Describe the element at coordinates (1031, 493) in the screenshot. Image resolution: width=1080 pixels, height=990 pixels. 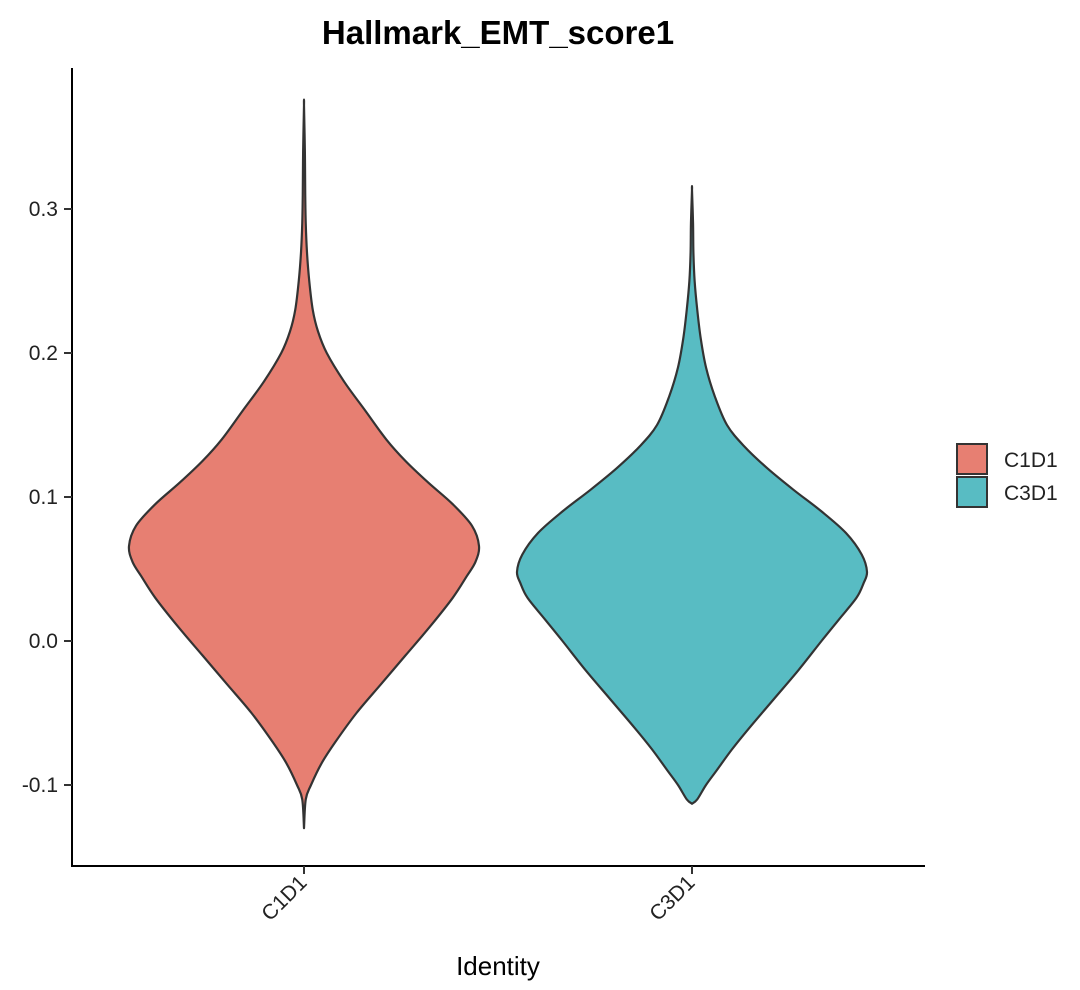
I see `legend-label-c3d1: C3D1` at that location.